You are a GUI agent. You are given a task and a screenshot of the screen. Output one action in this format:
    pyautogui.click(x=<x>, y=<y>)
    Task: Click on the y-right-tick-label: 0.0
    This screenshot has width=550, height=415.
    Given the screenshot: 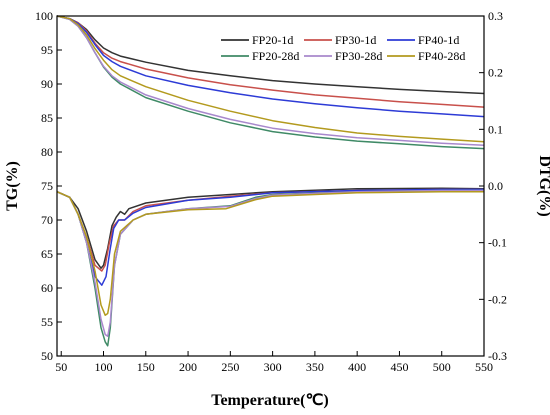 What is the action you would take?
    pyautogui.click(x=495, y=186)
    